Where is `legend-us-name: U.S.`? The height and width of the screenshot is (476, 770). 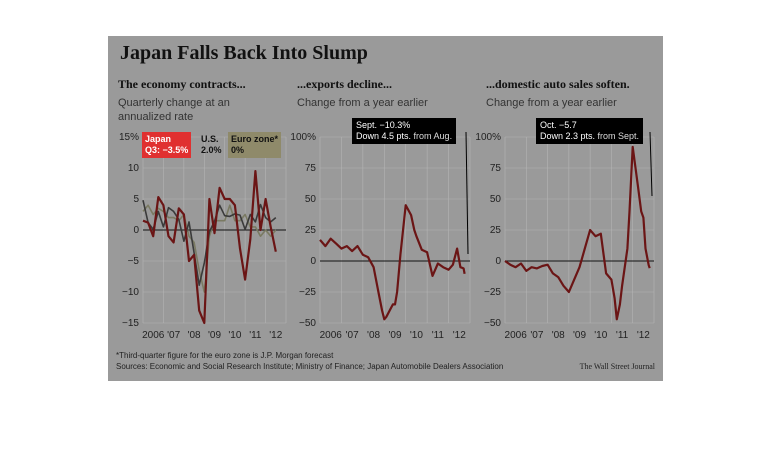 legend-us-name: U.S. is located at coordinates (210, 139).